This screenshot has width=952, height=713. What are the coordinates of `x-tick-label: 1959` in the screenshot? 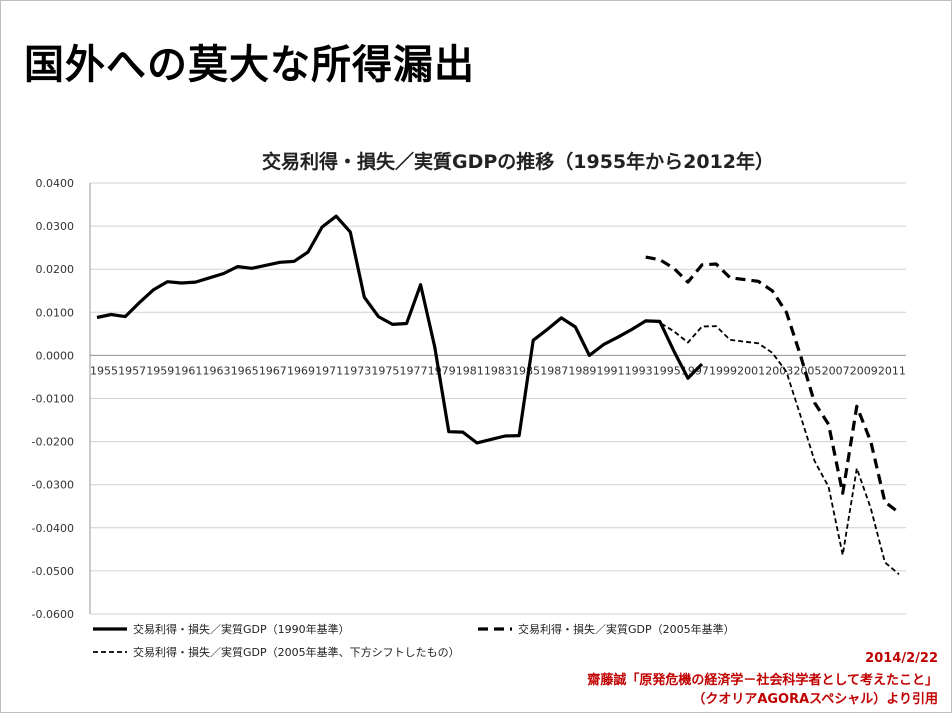 It's located at (160, 370).